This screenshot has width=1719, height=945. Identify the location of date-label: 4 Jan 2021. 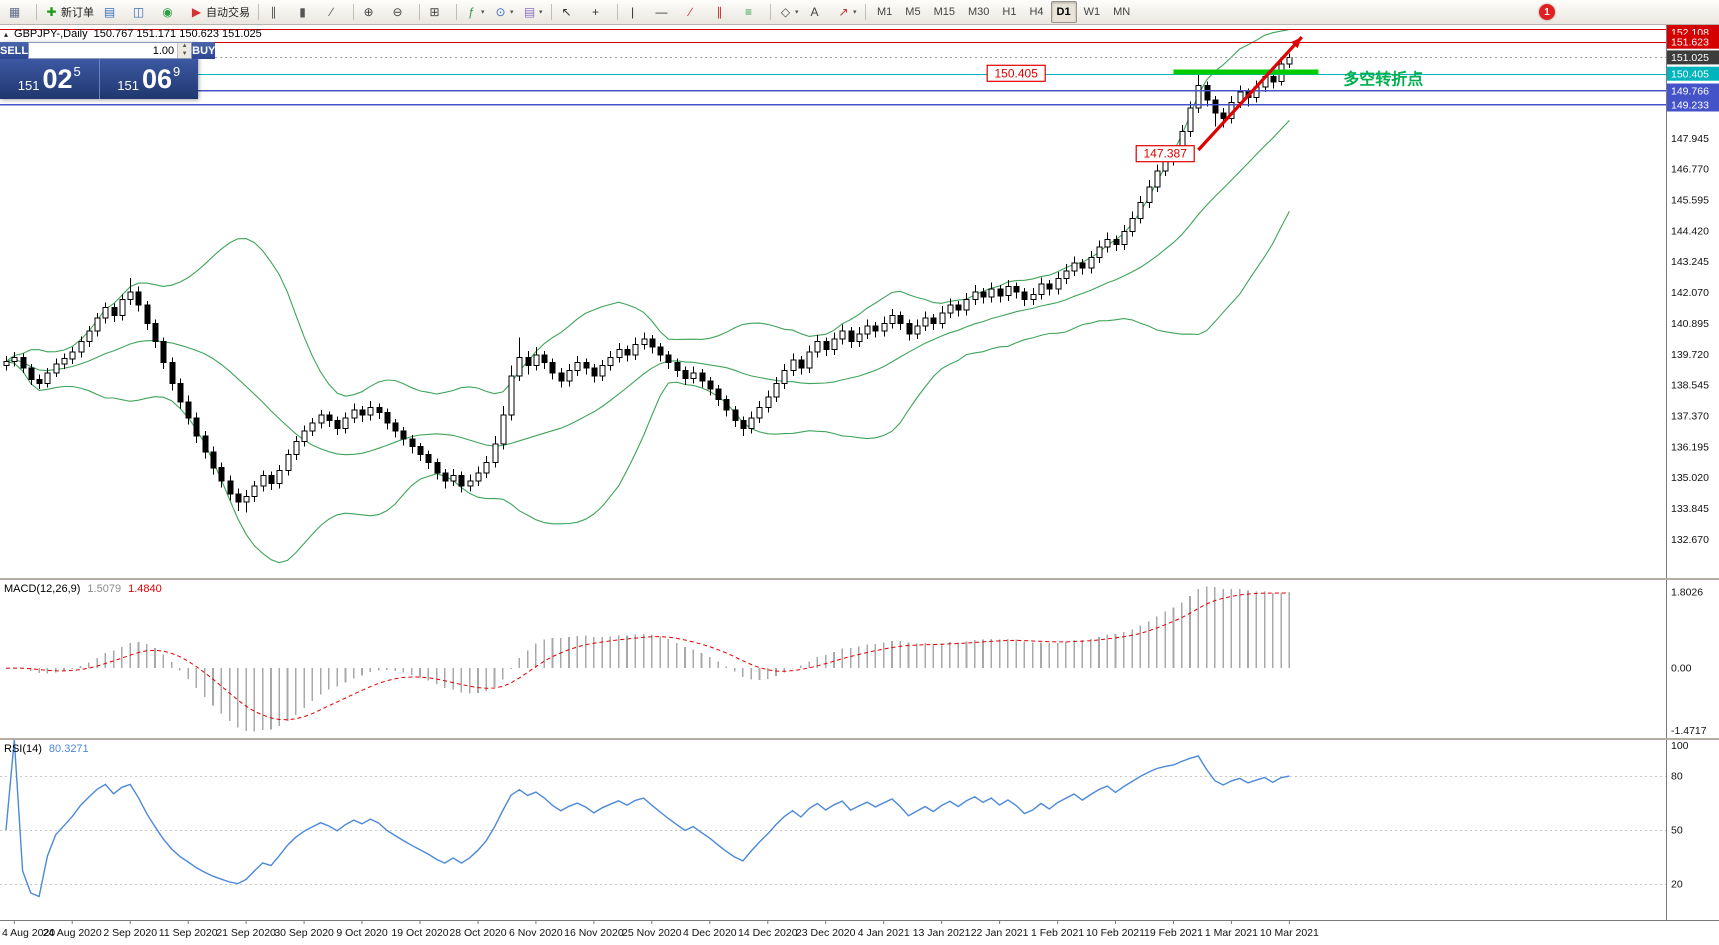
(884, 933).